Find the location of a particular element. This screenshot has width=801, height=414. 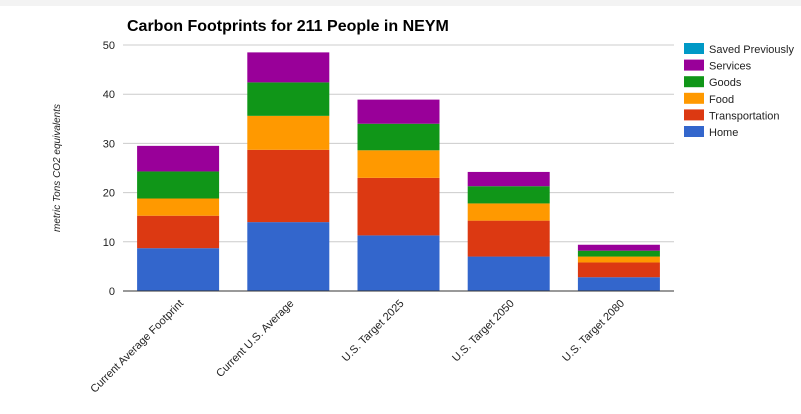

x-tick-label: U.S. Target 2050 is located at coordinates (483, 331).